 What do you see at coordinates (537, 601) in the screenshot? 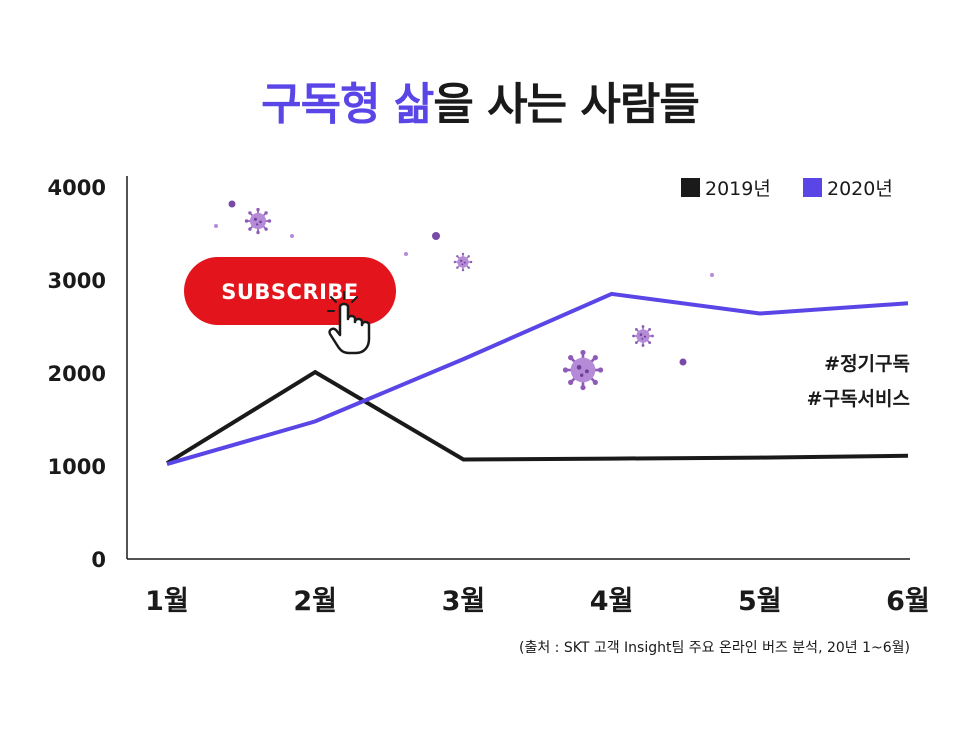
I see `x-tick-labels: 1월 2월 3월 4월 5월 6월` at bounding box center [537, 601].